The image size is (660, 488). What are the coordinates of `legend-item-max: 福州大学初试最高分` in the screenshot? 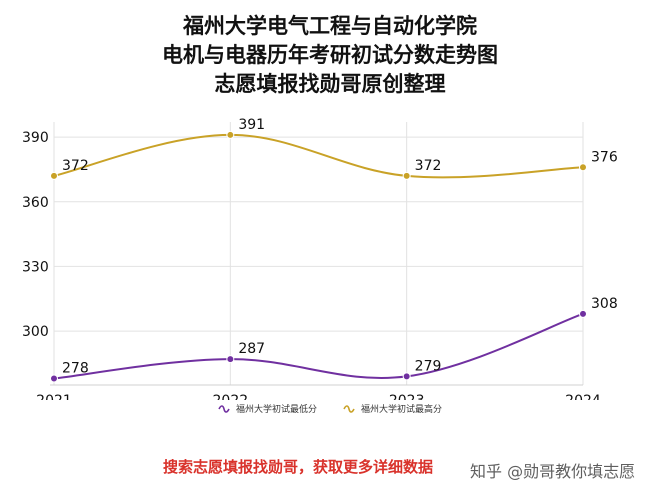 It's located at (392, 408).